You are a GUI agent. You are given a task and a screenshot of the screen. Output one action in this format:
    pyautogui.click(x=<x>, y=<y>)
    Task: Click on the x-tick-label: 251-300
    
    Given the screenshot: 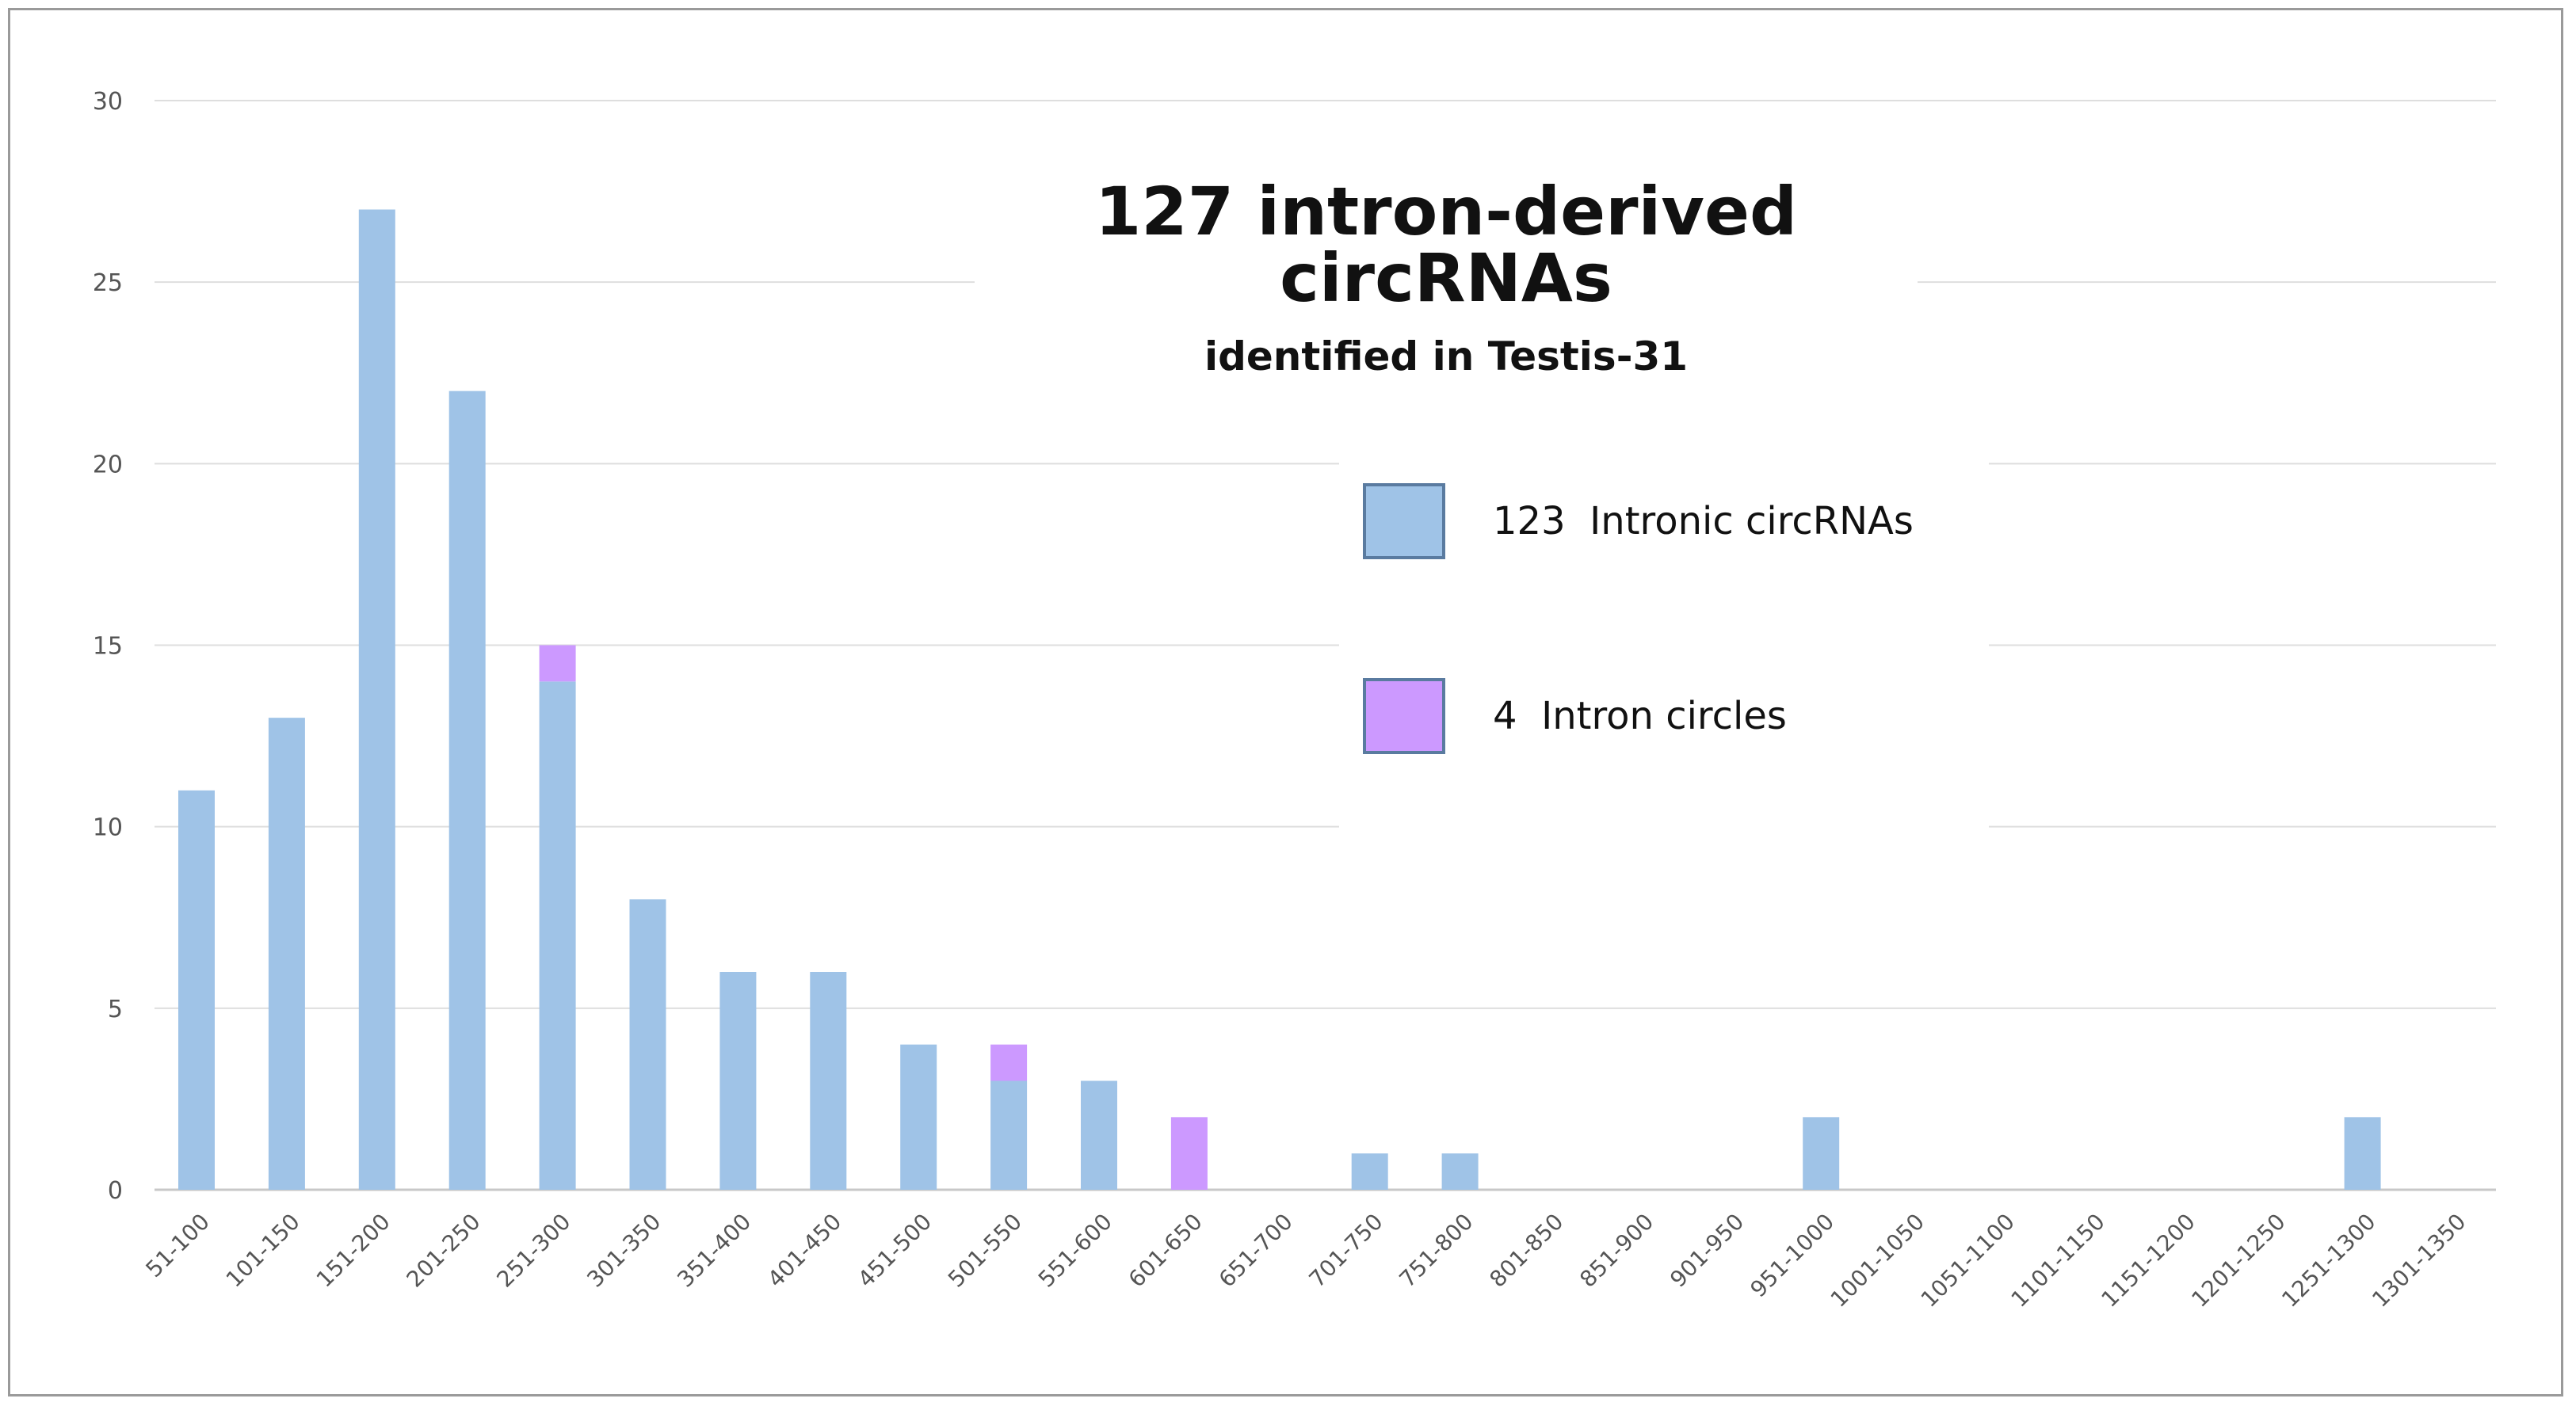 What is the action you would take?
    pyautogui.click(x=533, y=1251)
    